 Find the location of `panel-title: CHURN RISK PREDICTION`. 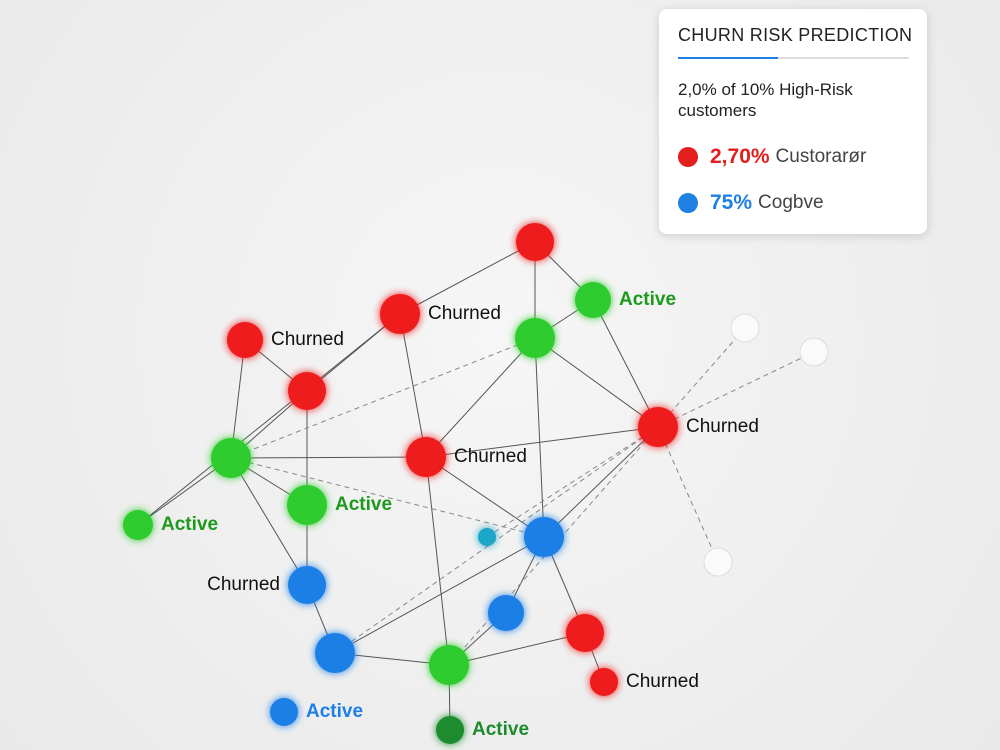

panel-title: CHURN RISK PREDICTION is located at coordinates (795, 35).